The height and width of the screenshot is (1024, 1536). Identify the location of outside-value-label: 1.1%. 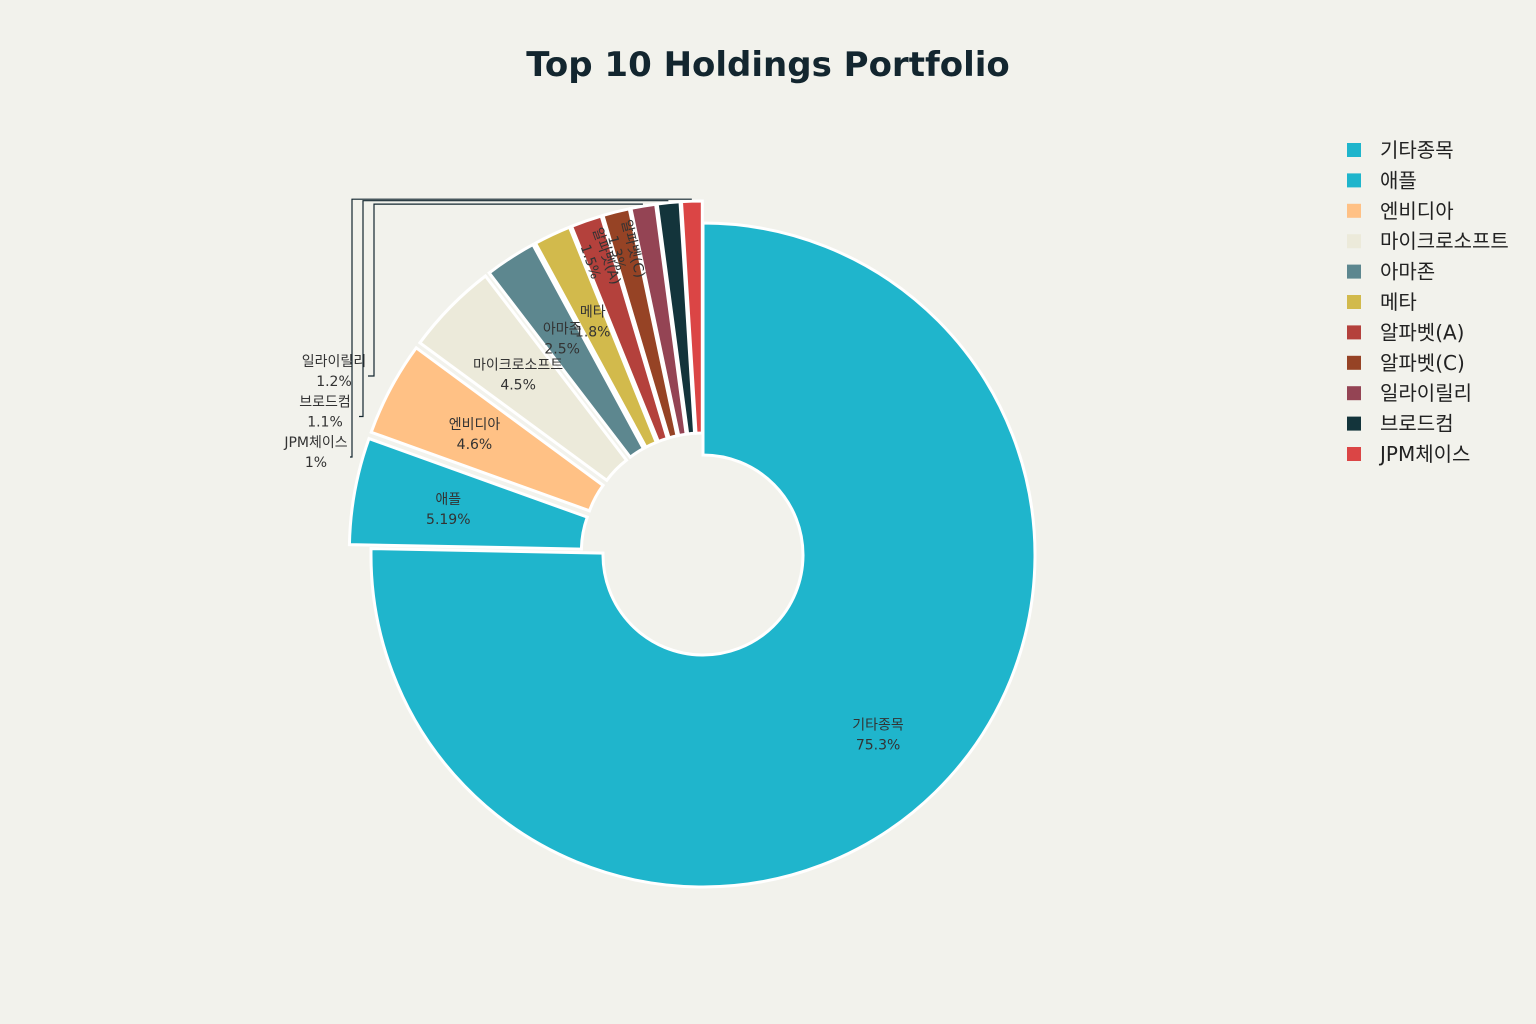
(325, 423).